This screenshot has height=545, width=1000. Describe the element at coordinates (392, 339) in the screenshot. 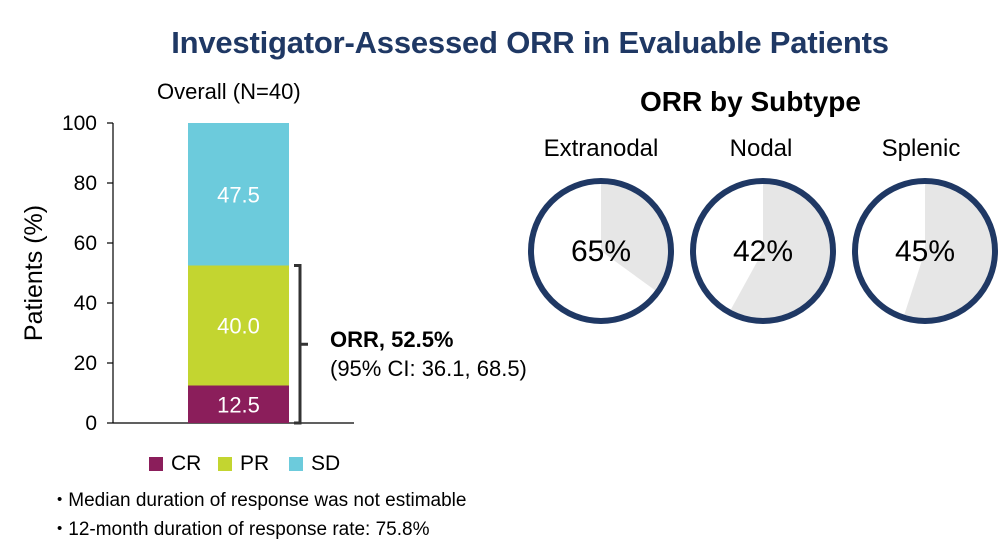

I see `orr-annotation-label: ORR, 52.5%` at that location.